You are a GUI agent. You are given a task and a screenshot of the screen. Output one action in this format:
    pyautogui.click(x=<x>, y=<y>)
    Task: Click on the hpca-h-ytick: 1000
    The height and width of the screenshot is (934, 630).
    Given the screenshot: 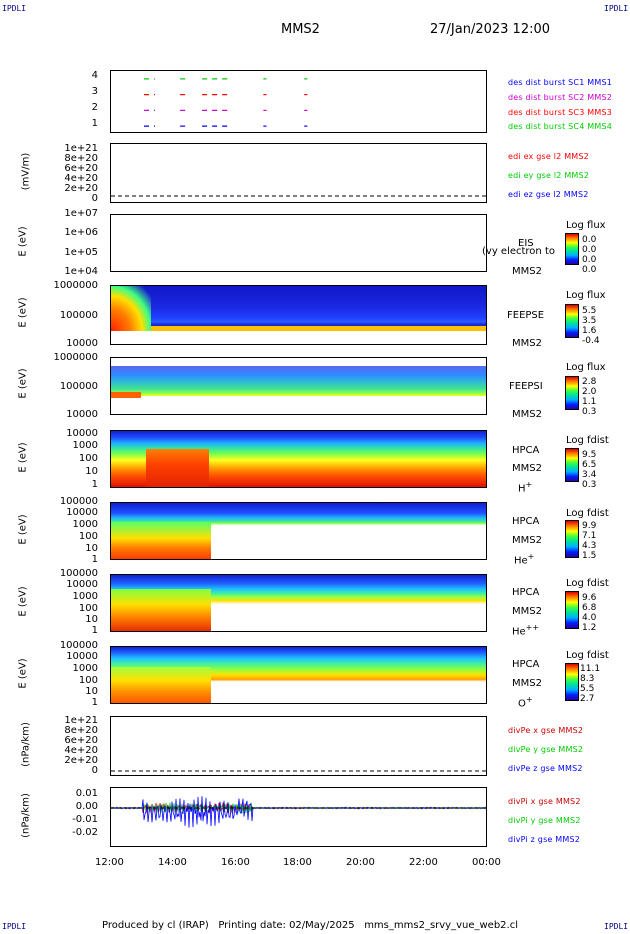 What is the action you would take?
    pyautogui.click(x=85, y=445)
    